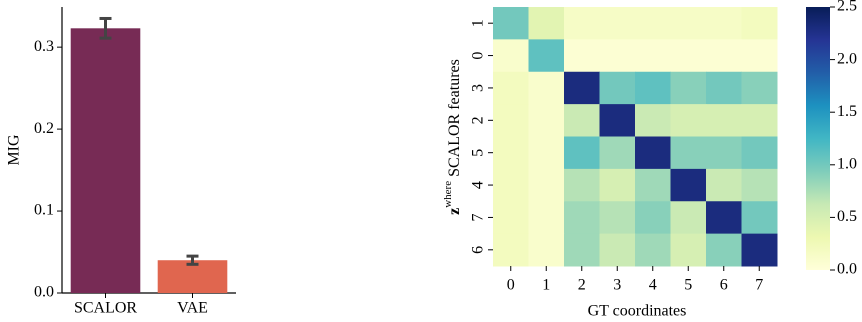 This screenshot has height=322, width=862. Describe the element at coordinates (478, 153) in the screenshot. I see `y-tick-label: 5` at that location.